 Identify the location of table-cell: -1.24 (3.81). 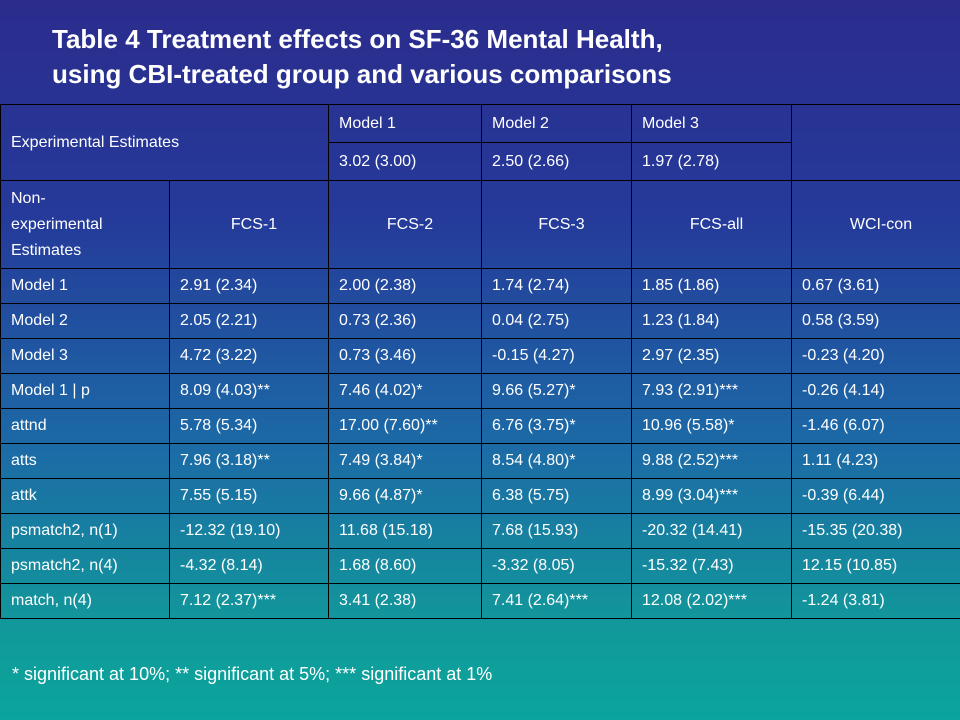
(875, 601).